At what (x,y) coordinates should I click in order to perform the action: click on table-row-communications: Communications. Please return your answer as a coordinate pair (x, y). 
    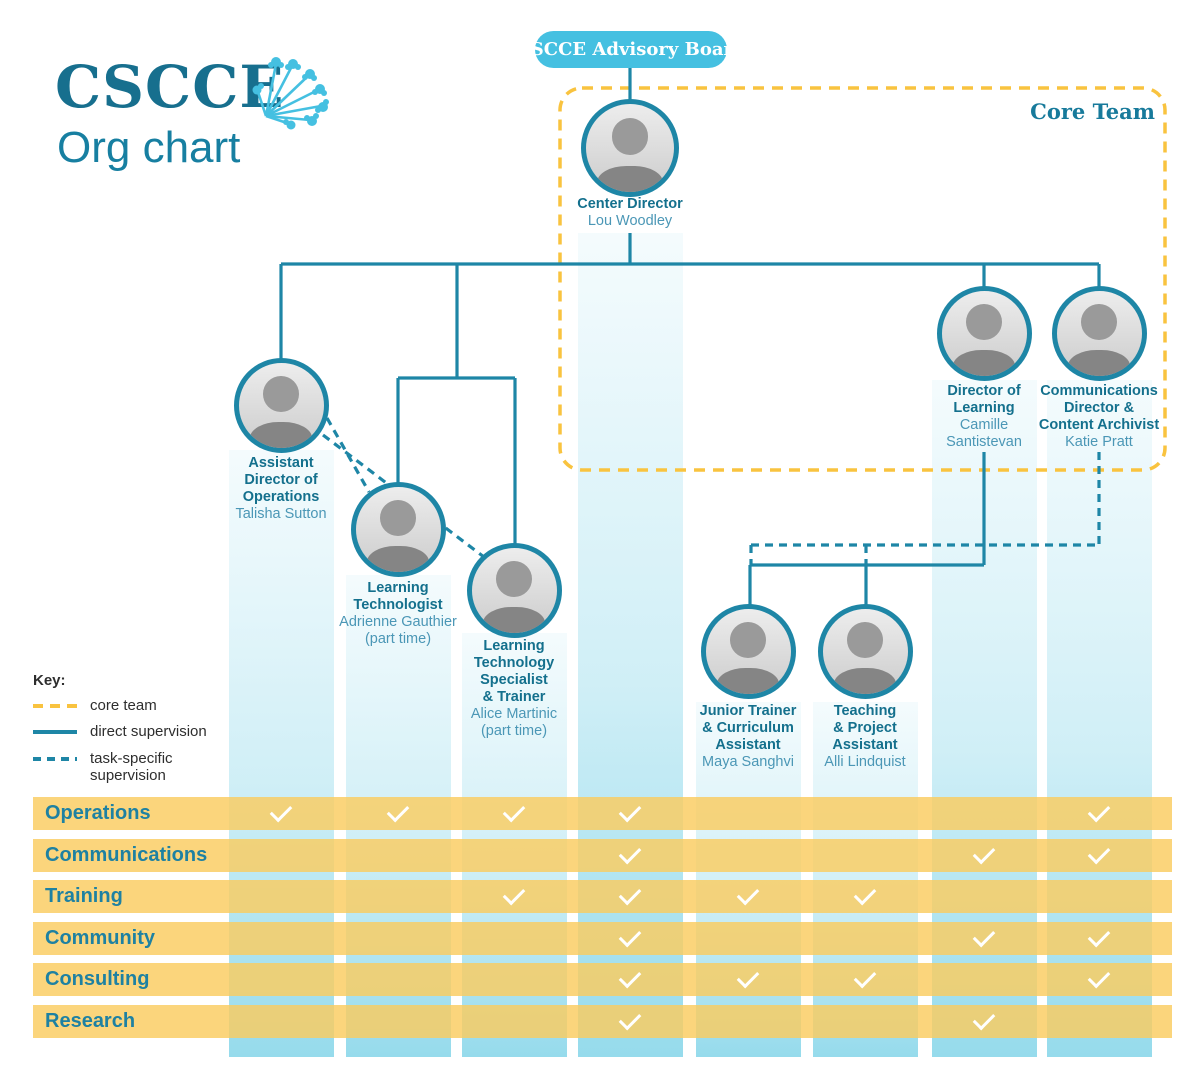
    Looking at the image, I should click on (602, 855).